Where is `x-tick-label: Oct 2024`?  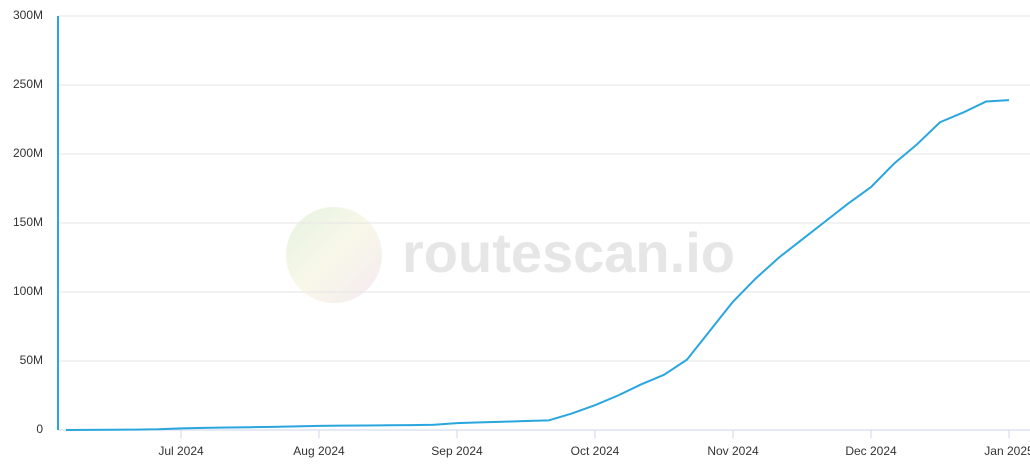
x-tick-label: Oct 2024 is located at coordinates (595, 451).